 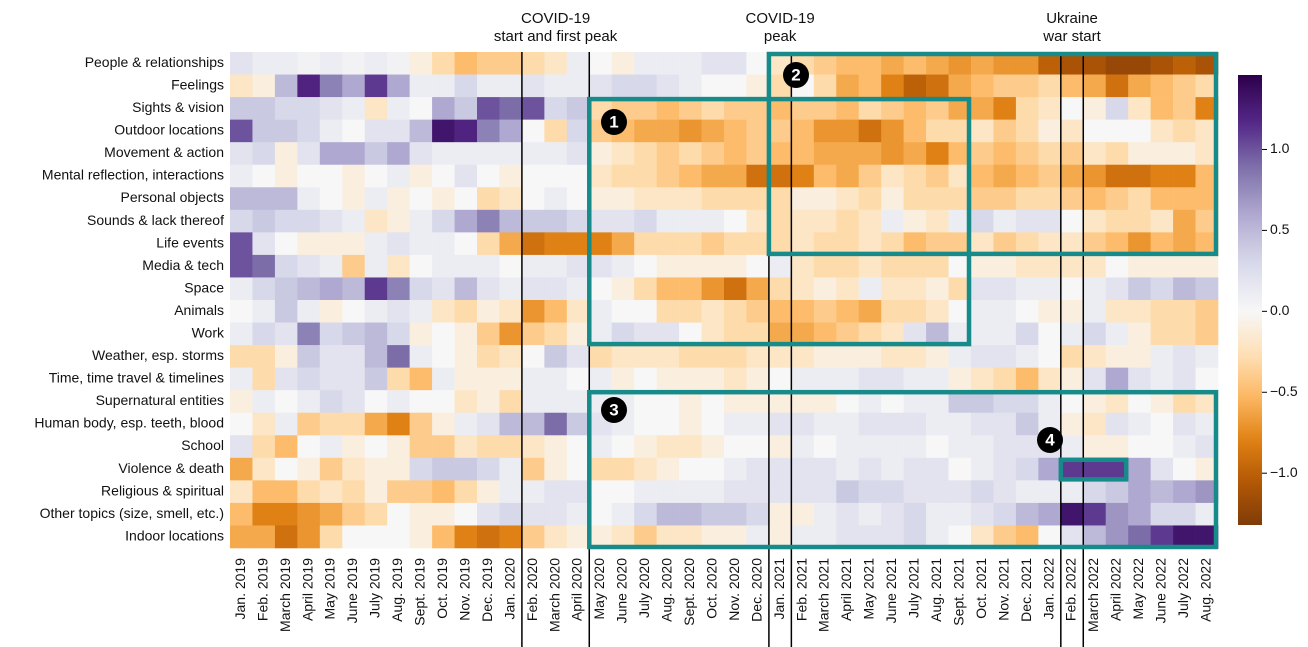 I want to click on x-tick-label: July 2019, so click(x=375, y=588).